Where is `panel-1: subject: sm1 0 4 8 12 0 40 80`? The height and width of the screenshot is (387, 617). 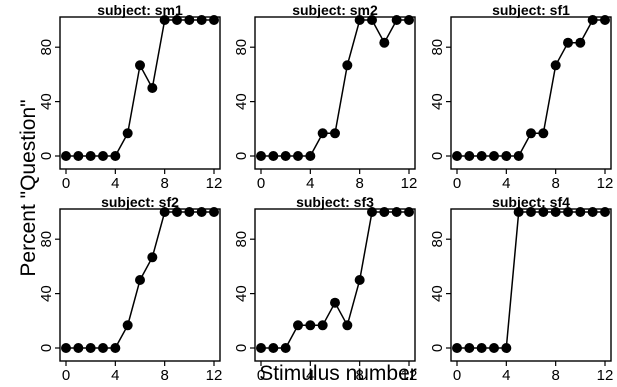 panel-1: subject: sm1 0 4 8 12 0 40 80 is located at coordinates (130, 97).